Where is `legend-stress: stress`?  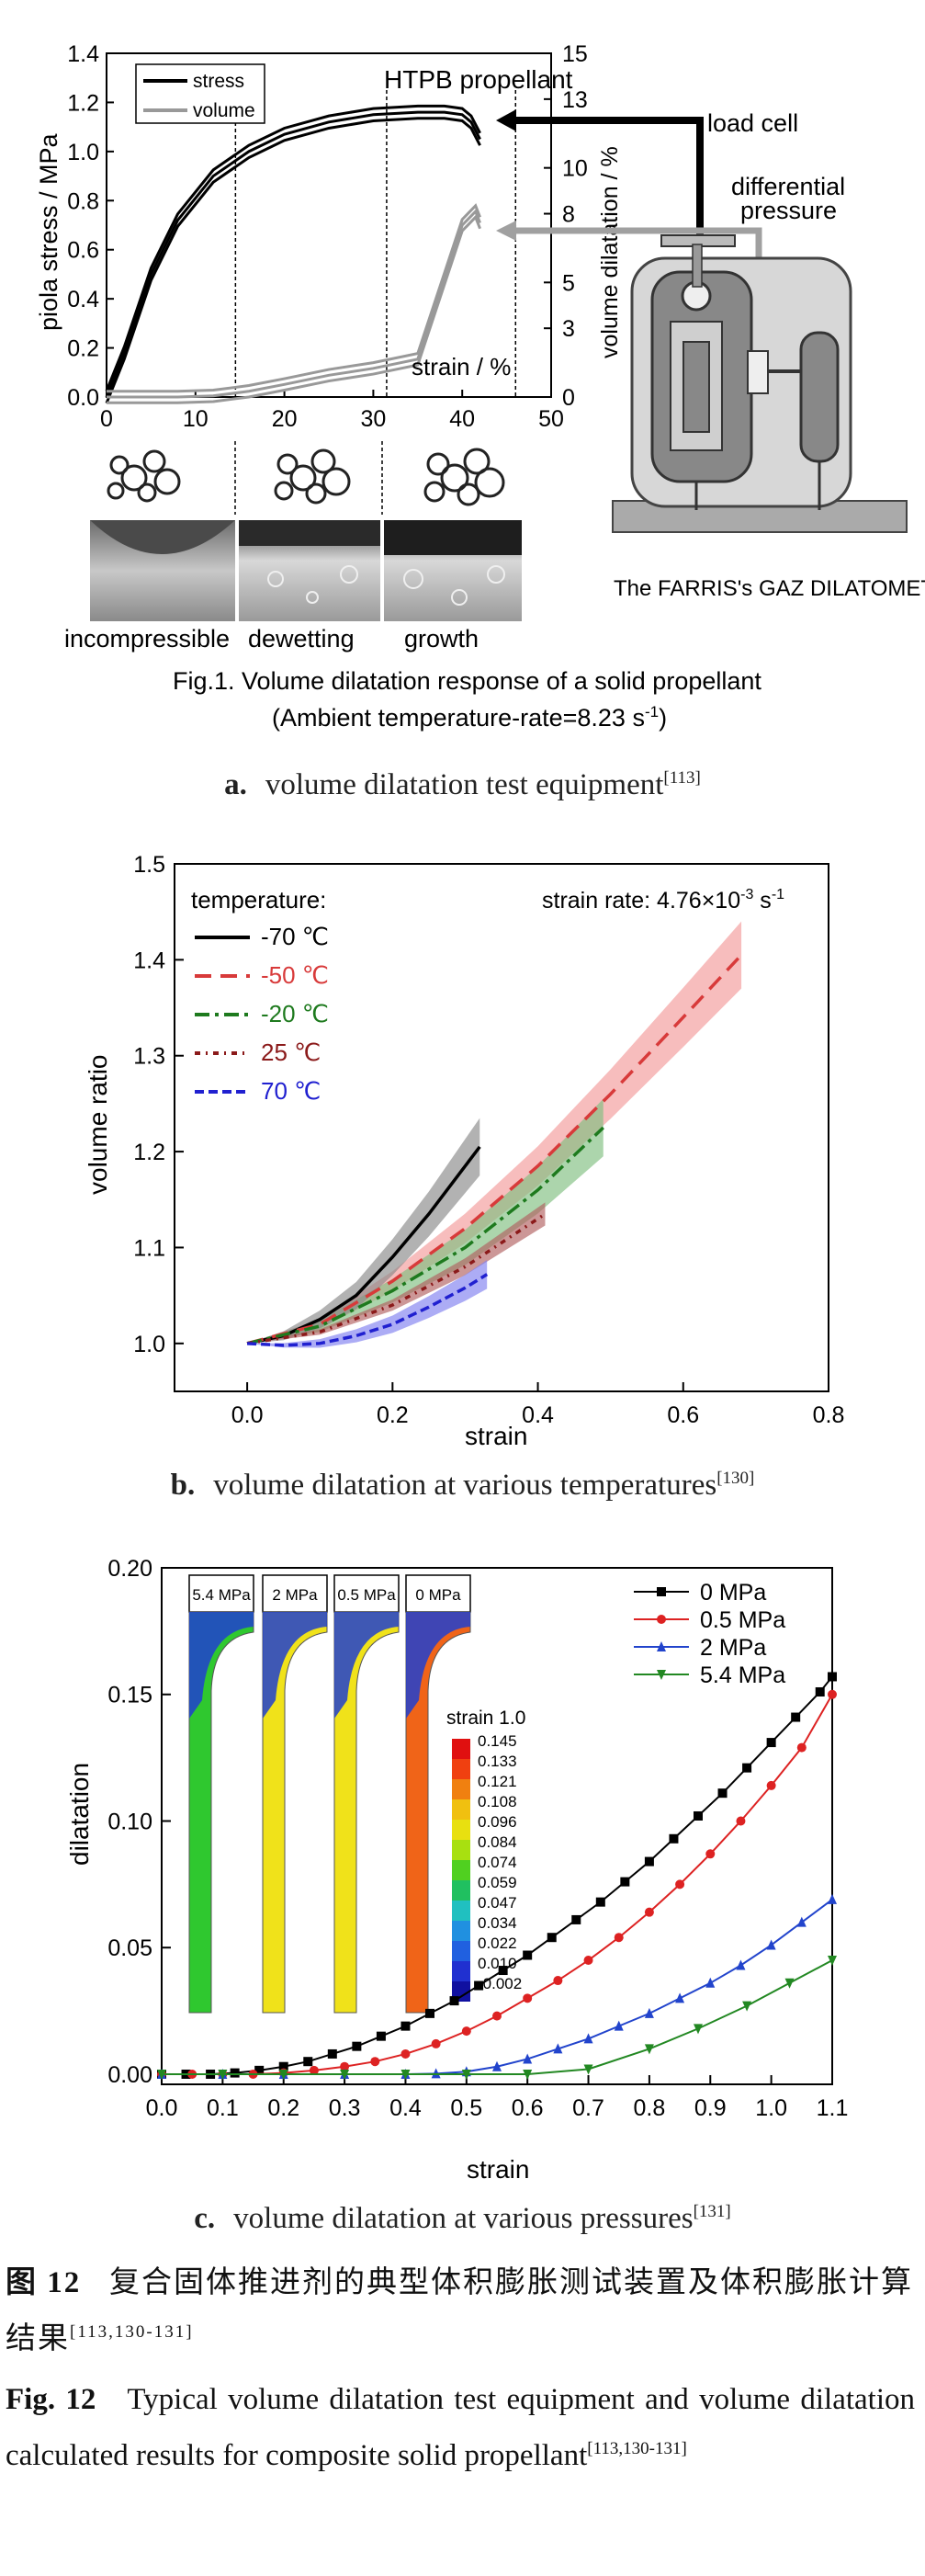
legend-stress: stress is located at coordinates (218, 81).